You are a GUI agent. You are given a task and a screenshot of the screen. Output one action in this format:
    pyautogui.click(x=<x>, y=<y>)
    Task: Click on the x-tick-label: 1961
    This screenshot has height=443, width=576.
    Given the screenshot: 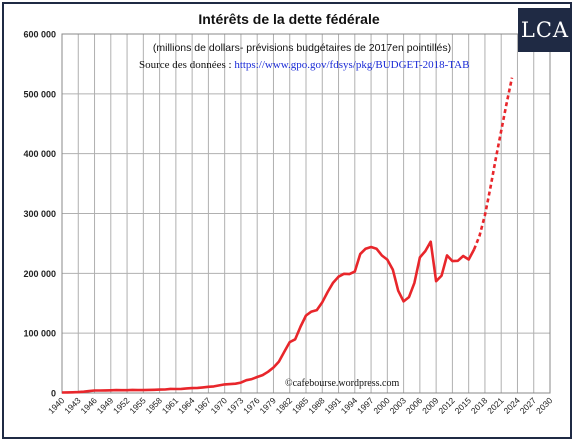 What is the action you would take?
    pyautogui.click(x=170, y=405)
    